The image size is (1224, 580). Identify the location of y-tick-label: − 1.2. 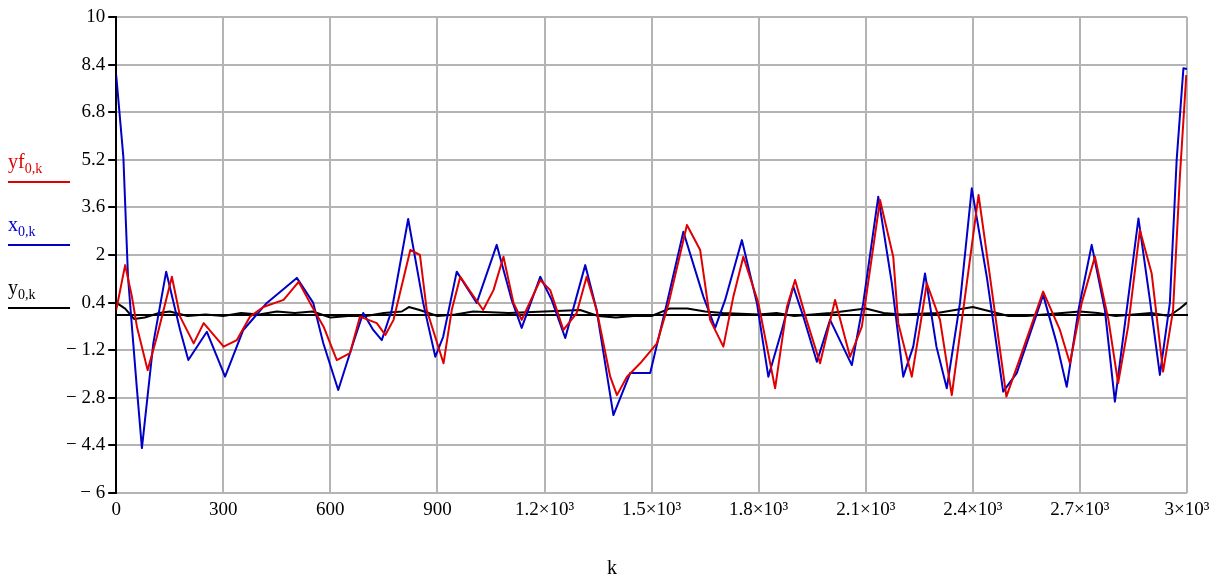
(86, 349).